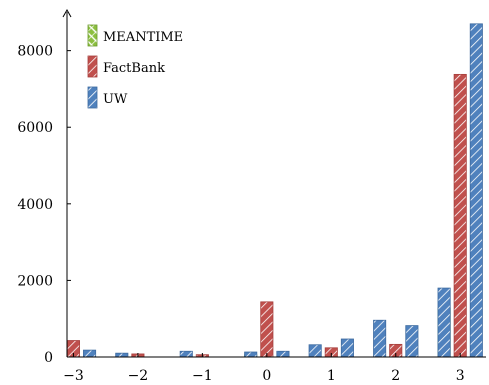  I want to click on legend-swatch-uw, so click(92, 97).